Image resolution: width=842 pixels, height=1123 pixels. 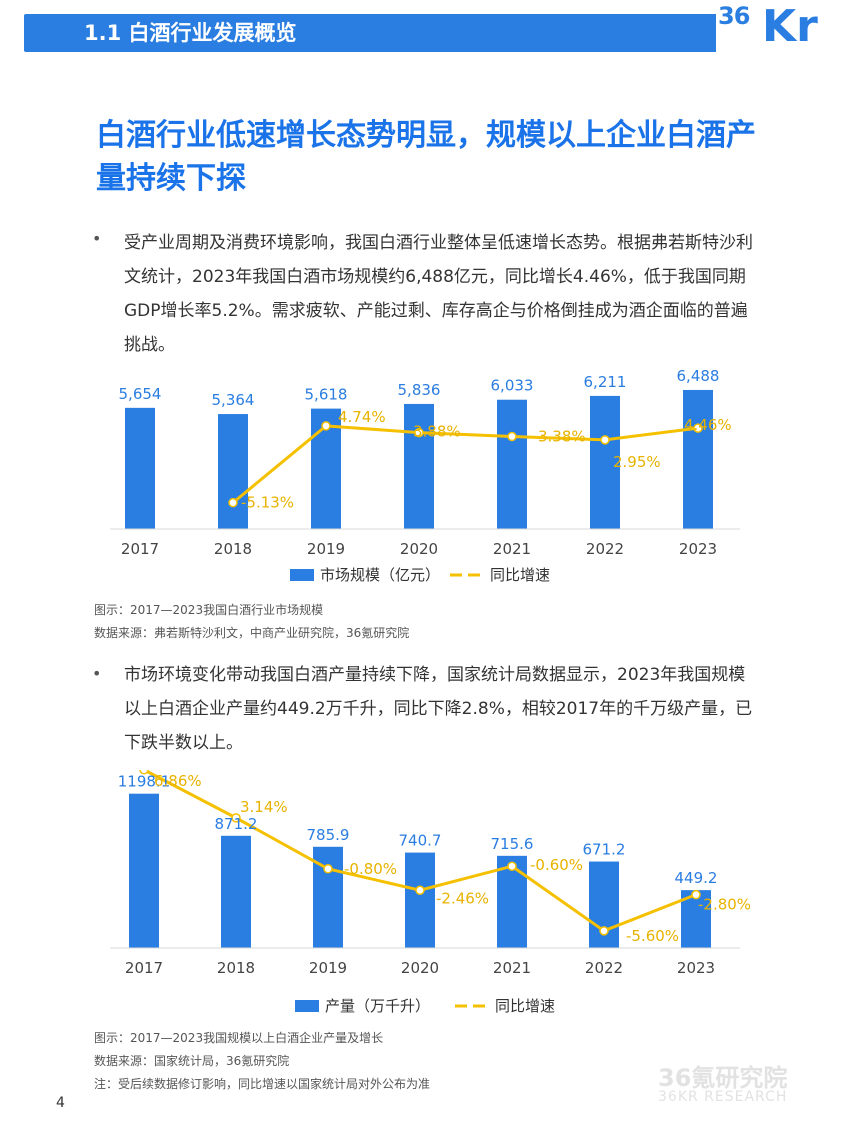 I want to click on bar-value-label: 1198.1, so click(x=144, y=782).